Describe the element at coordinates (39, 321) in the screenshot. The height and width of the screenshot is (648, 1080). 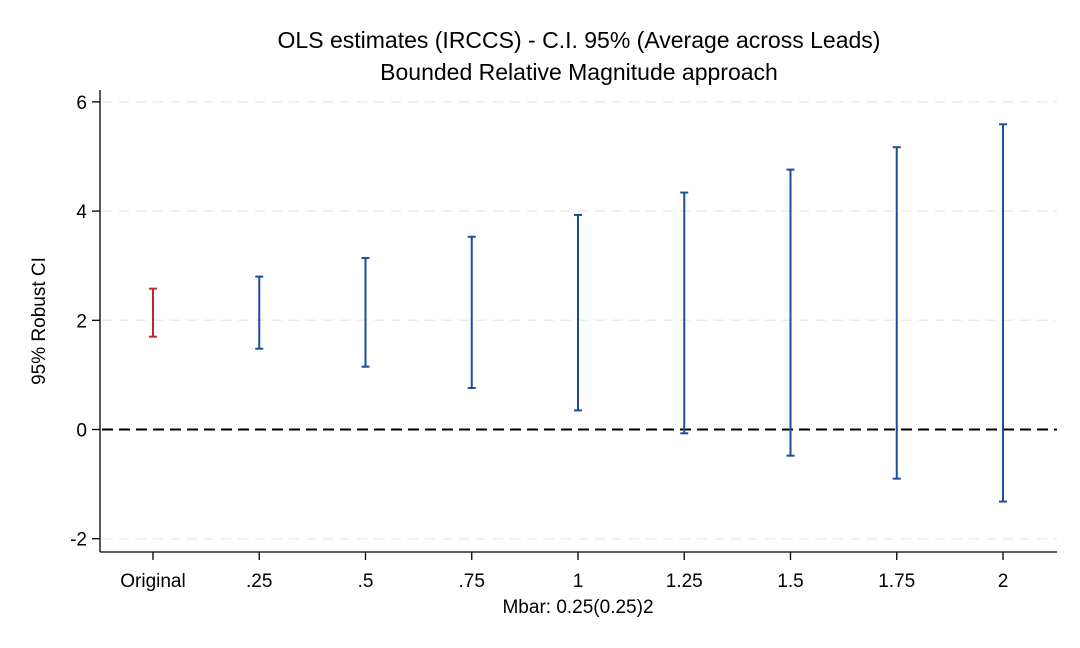
I see `y-axis-label: 95% Robust CI` at that location.